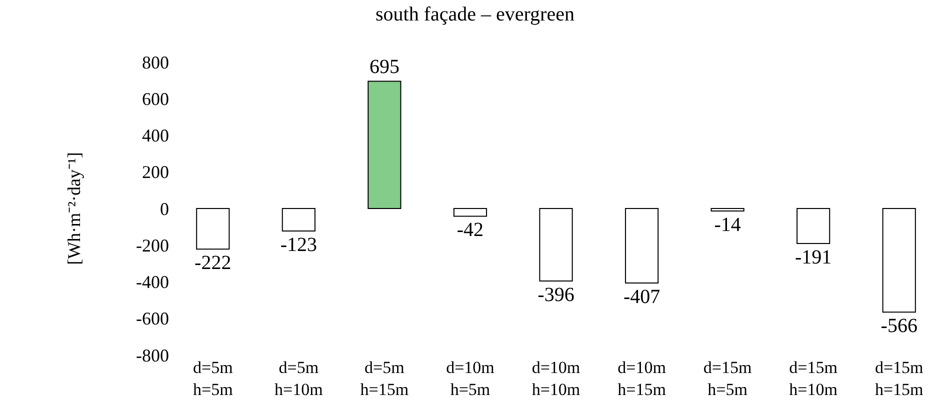 The image size is (950, 419). Describe the element at coordinates (152, 282) in the screenshot. I see `y-tick-label: -400` at that location.